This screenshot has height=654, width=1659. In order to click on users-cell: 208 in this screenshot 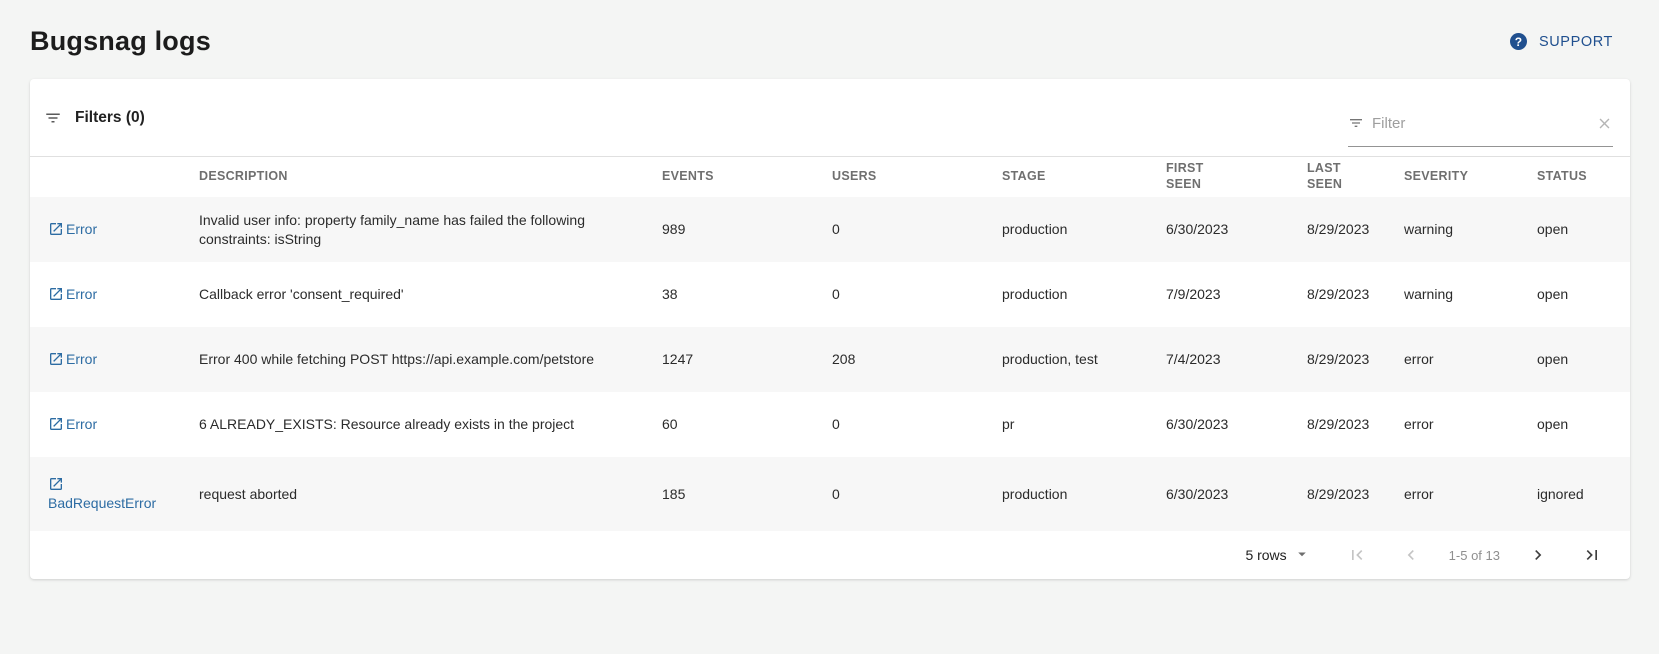, I will do `click(844, 359)`.